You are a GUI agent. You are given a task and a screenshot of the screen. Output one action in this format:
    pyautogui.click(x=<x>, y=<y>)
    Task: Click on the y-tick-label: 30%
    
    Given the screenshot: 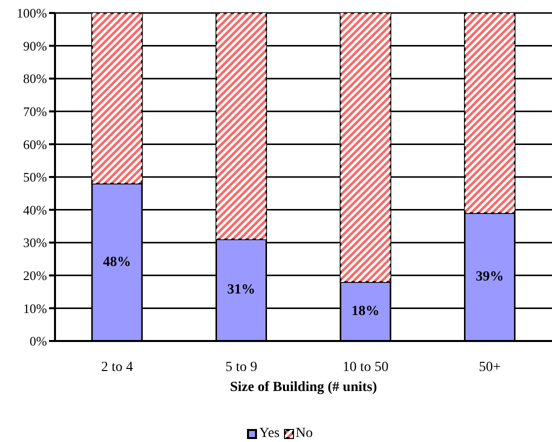 What is the action you would take?
    pyautogui.click(x=35, y=242)
    